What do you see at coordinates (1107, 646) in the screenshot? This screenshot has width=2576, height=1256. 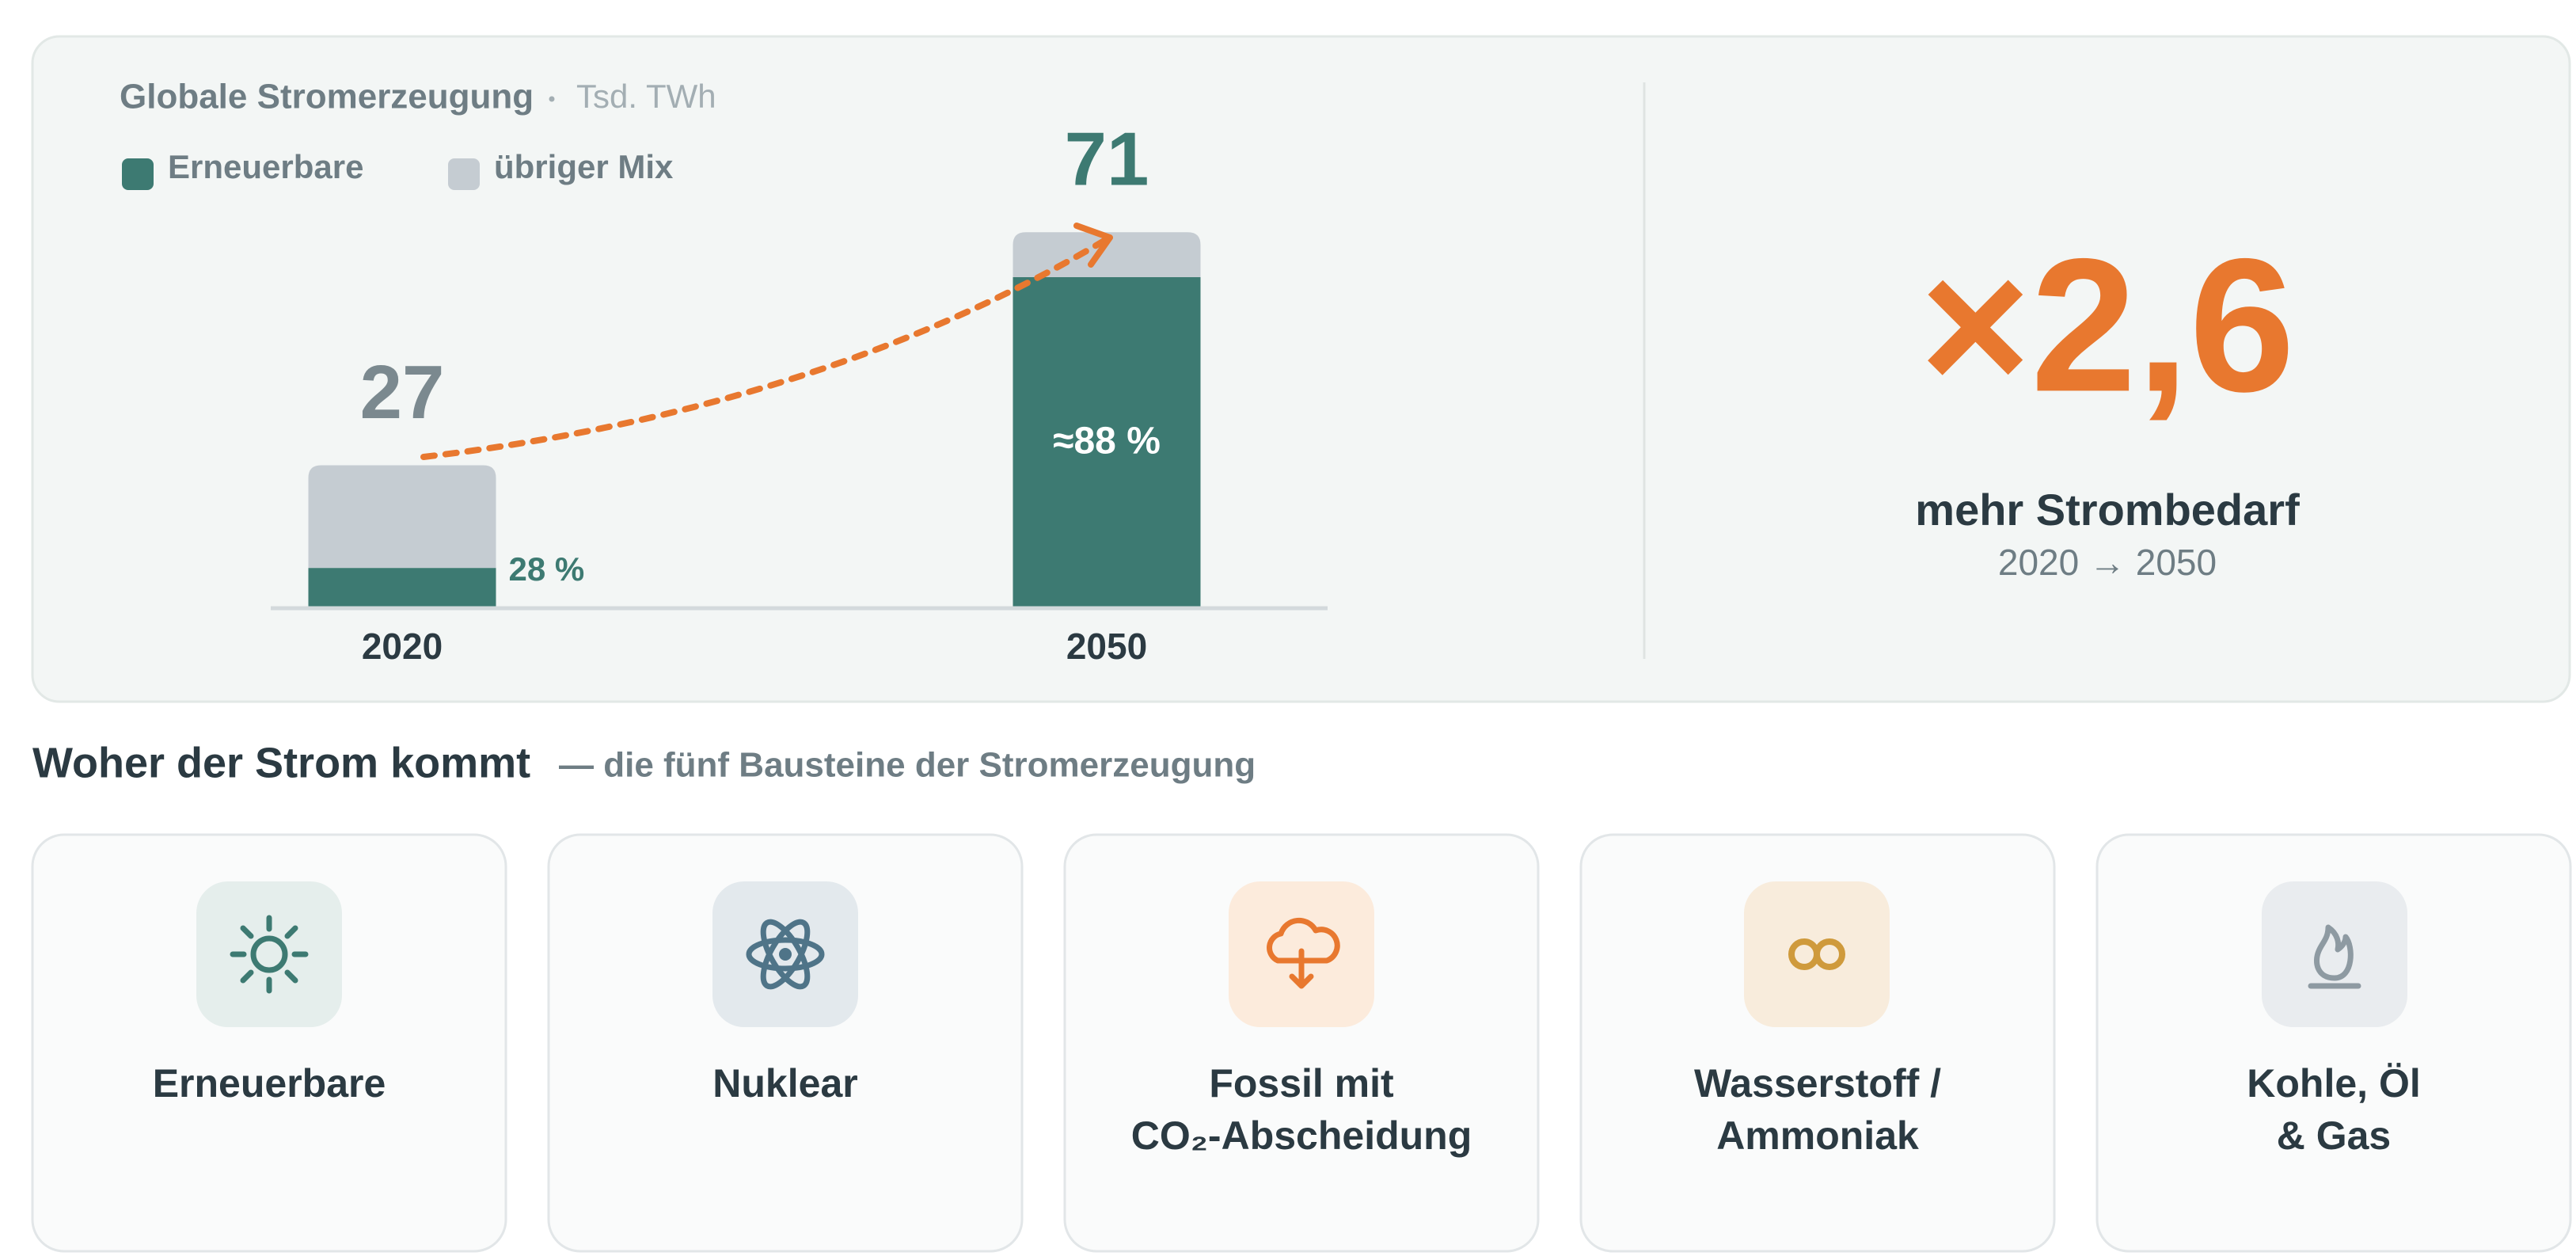 I see `x-tick-label: 2050` at bounding box center [1107, 646].